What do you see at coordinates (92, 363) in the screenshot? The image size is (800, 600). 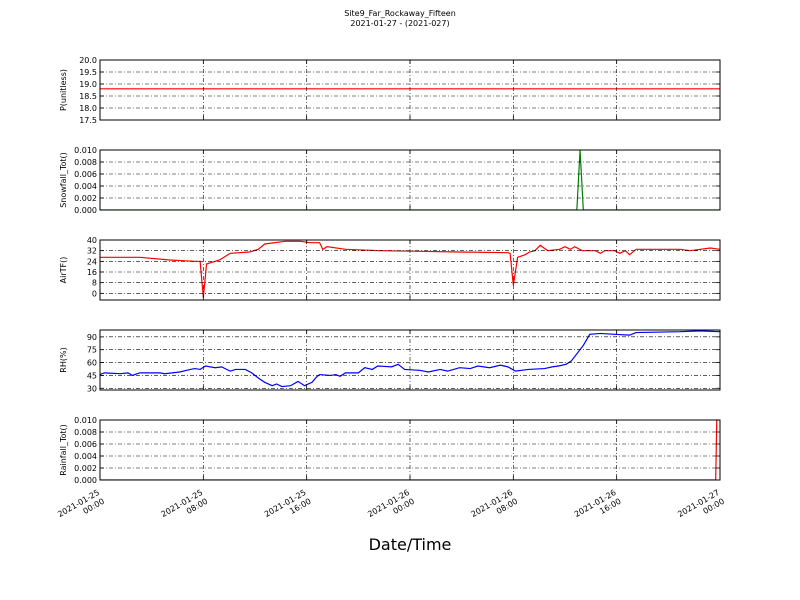 I see `y-tick-label: 60` at bounding box center [92, 363].